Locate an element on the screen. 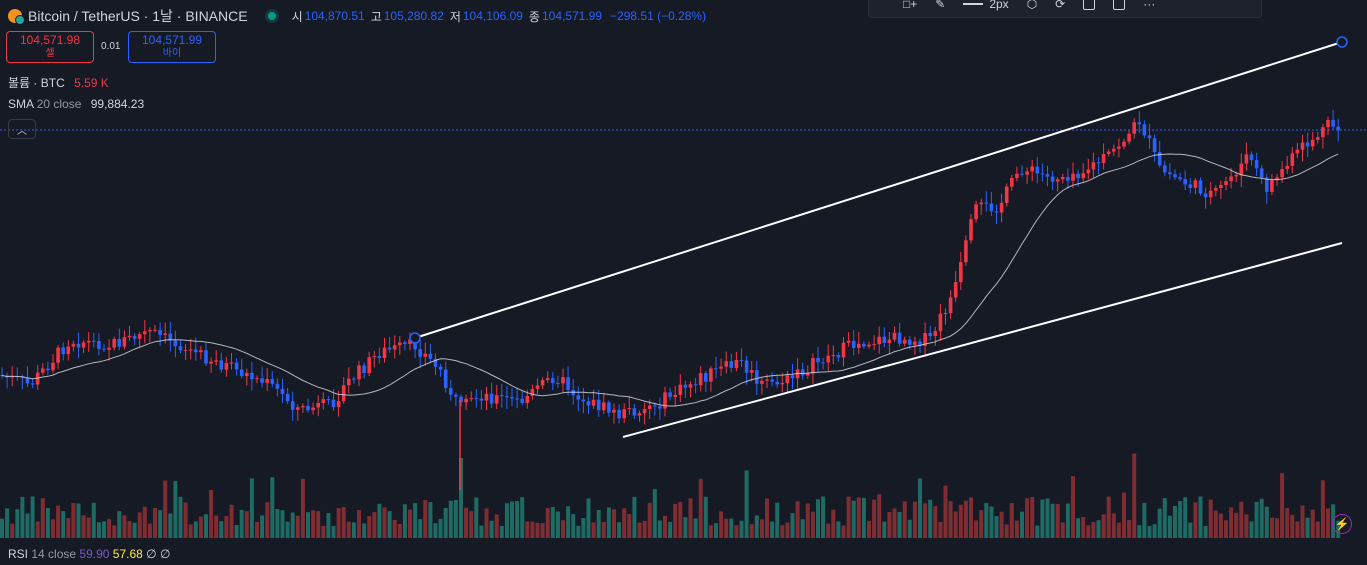  volume-indicator-value: 5.59 K is located at coordinates (91, 83).